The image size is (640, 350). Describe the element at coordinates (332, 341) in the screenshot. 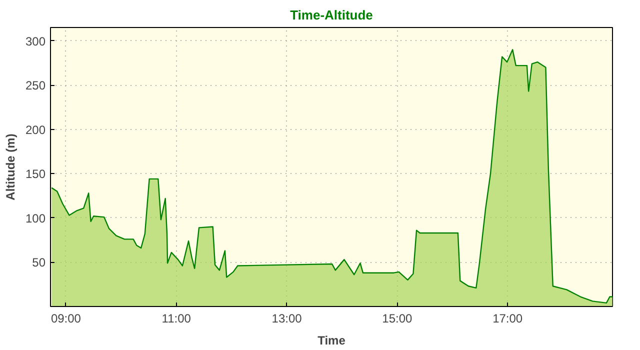

I see `x-axis-title: Time` at that location.